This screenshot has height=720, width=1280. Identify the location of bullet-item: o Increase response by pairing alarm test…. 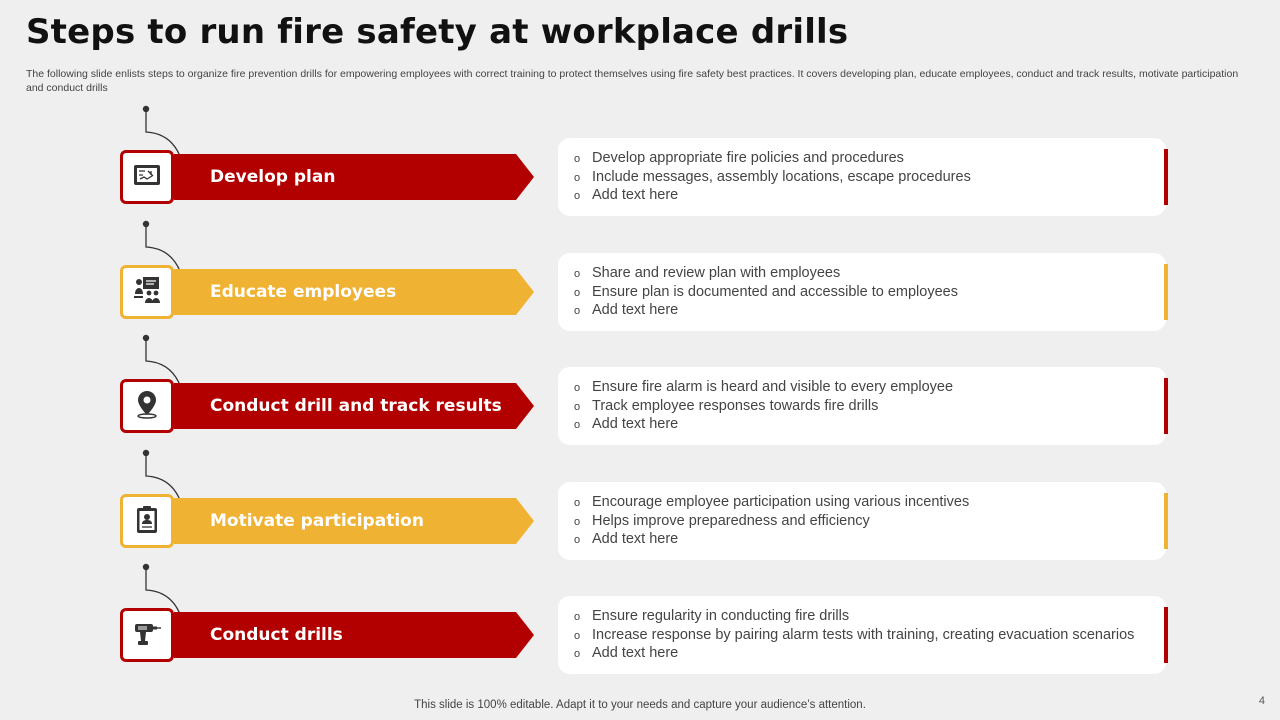
(862, 636).